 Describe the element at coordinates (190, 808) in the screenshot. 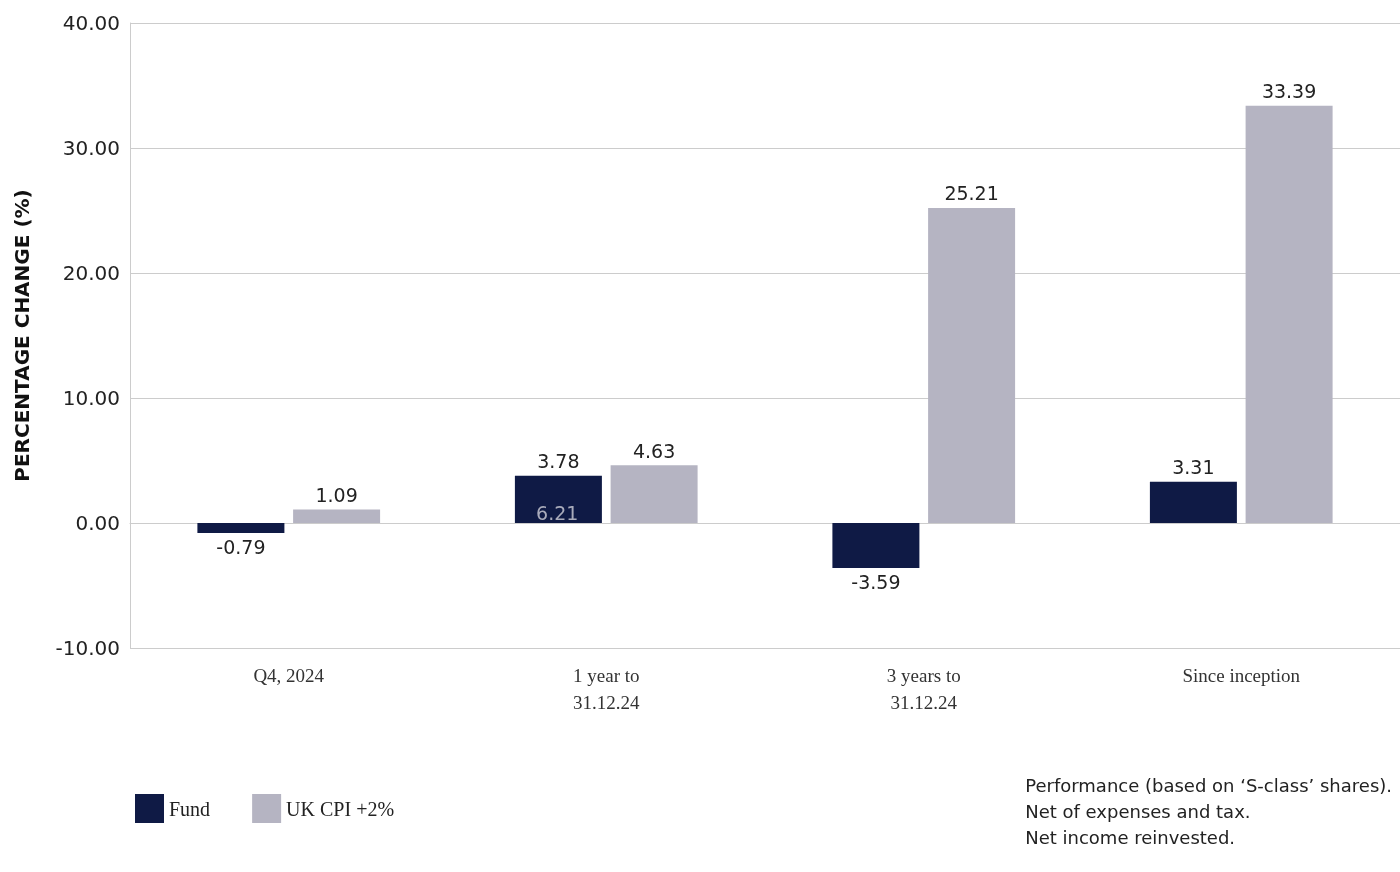

I see `legend-label: Fund` at that location.